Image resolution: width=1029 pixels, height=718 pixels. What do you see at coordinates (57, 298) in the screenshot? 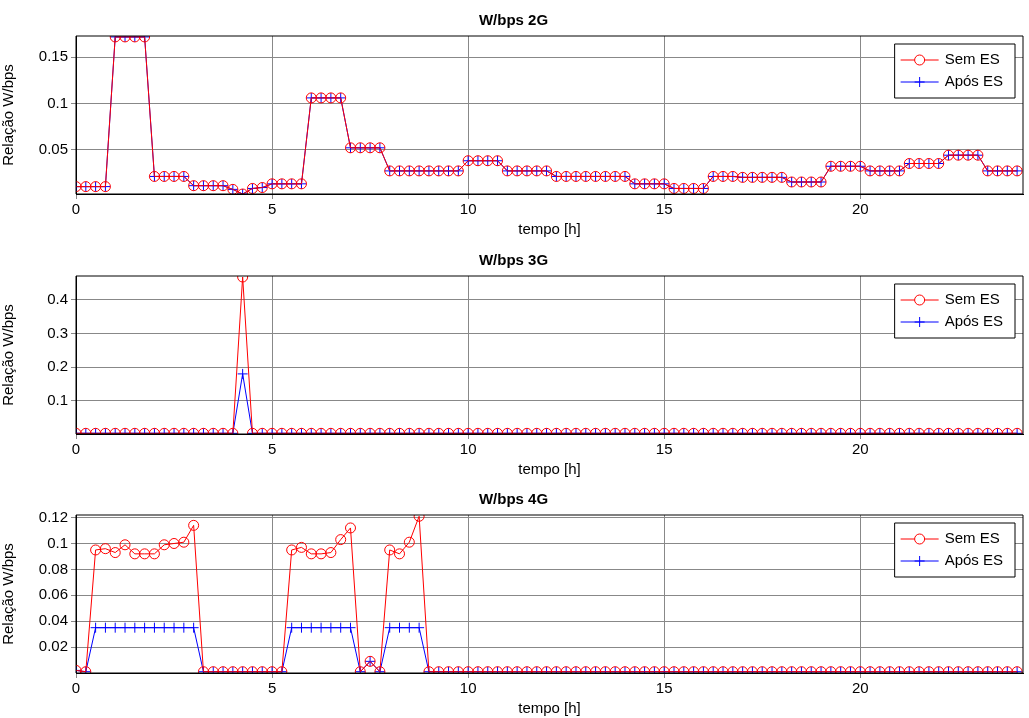
I see `y-tick-label: 0.4` at bounding box center [57, 298].